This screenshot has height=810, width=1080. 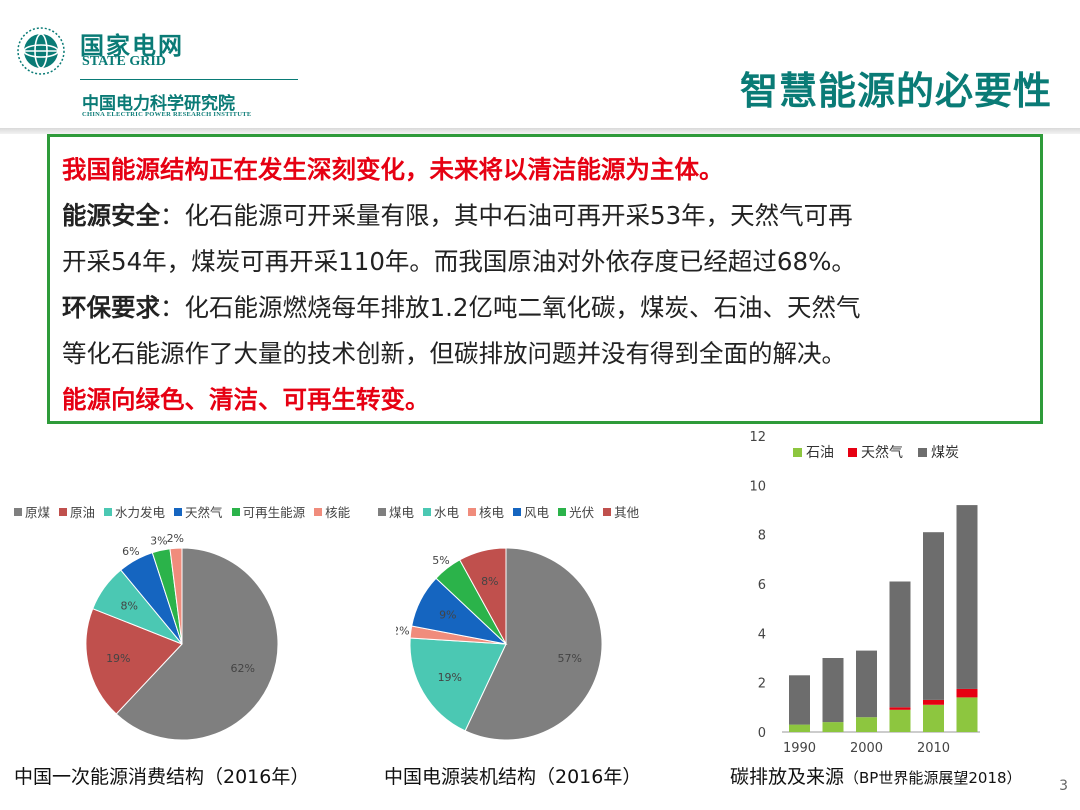 What do you see at coordinates (440, 560) in the screenshot?
I see `pie-data-label: 5%` at bounding box center [440, 560].